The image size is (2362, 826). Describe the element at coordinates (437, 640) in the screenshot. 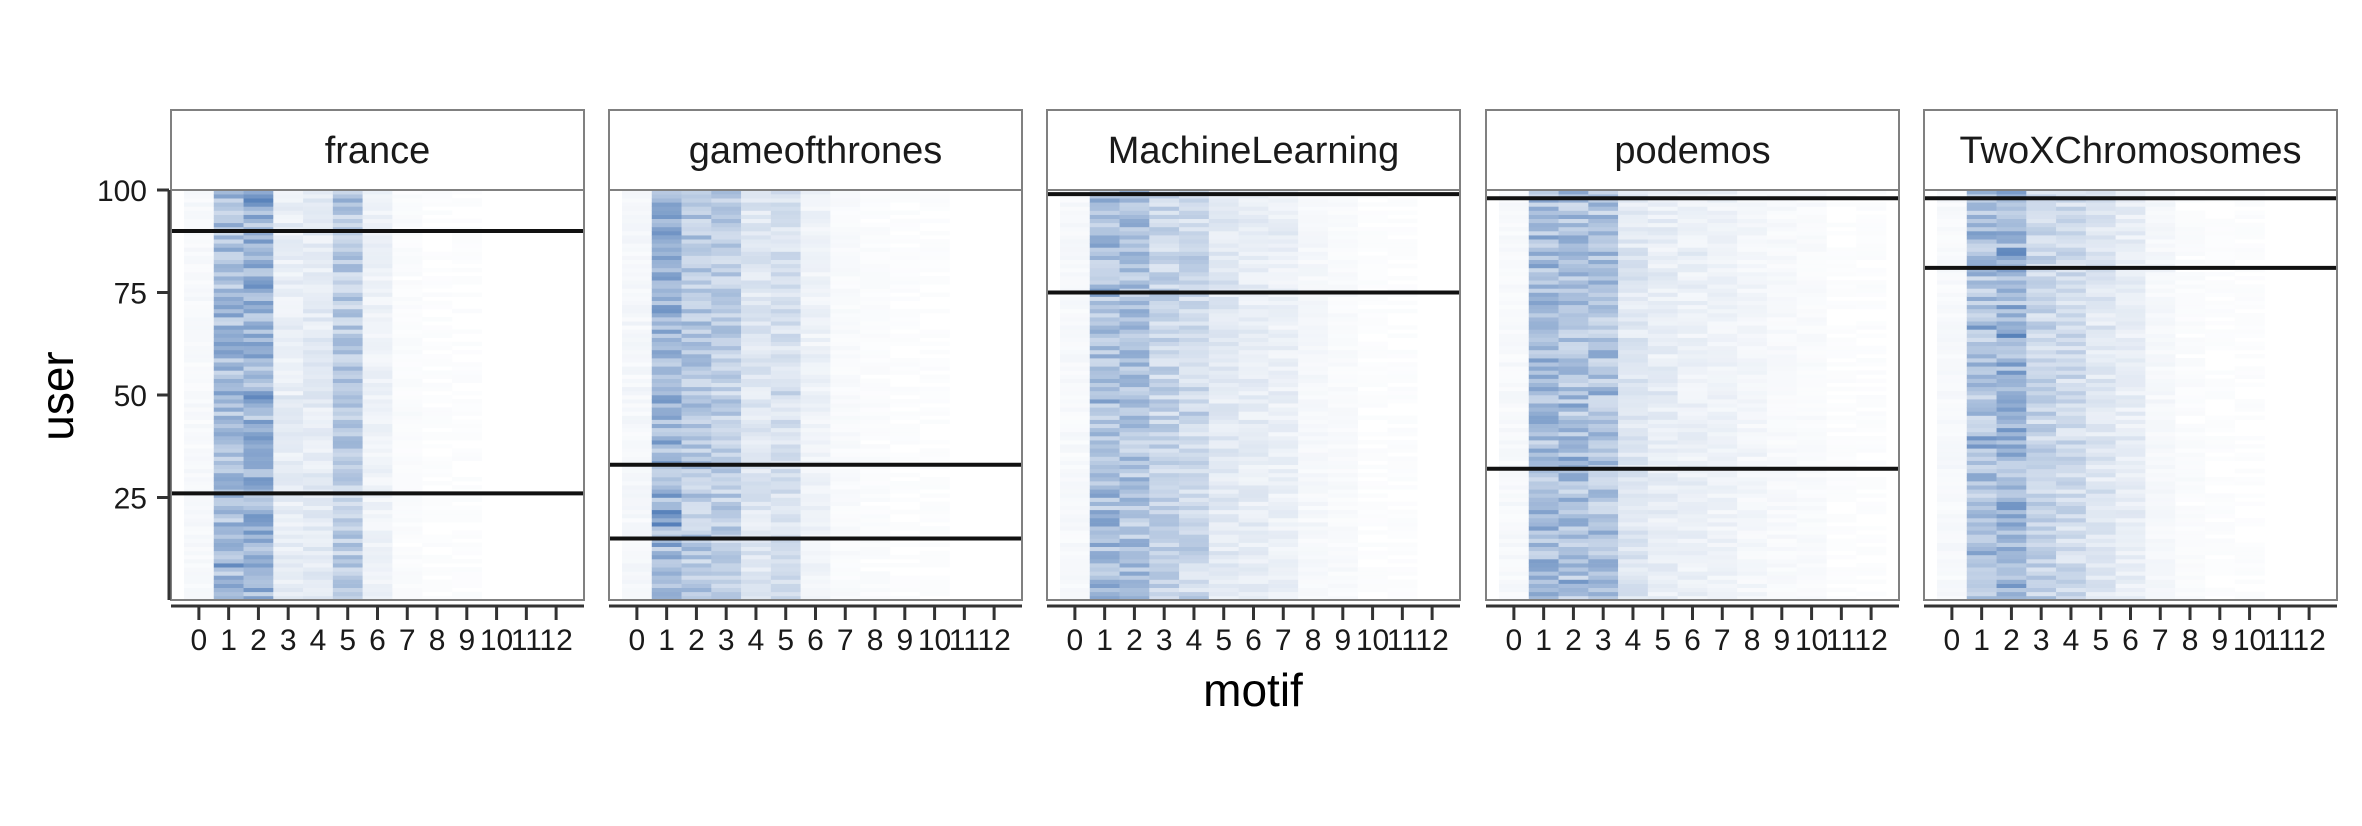

I see `x-tick-label: 8` at that location.